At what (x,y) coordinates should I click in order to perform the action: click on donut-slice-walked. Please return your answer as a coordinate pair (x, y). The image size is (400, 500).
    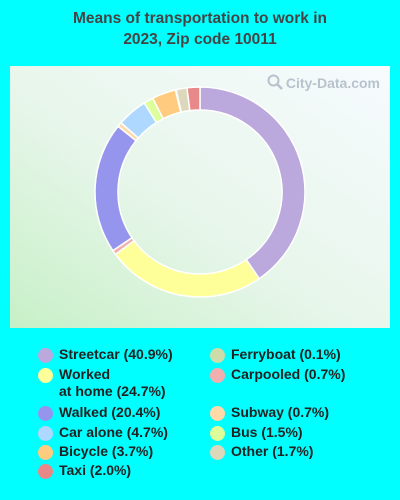
    Looking at the image, I should click on (116, 188).